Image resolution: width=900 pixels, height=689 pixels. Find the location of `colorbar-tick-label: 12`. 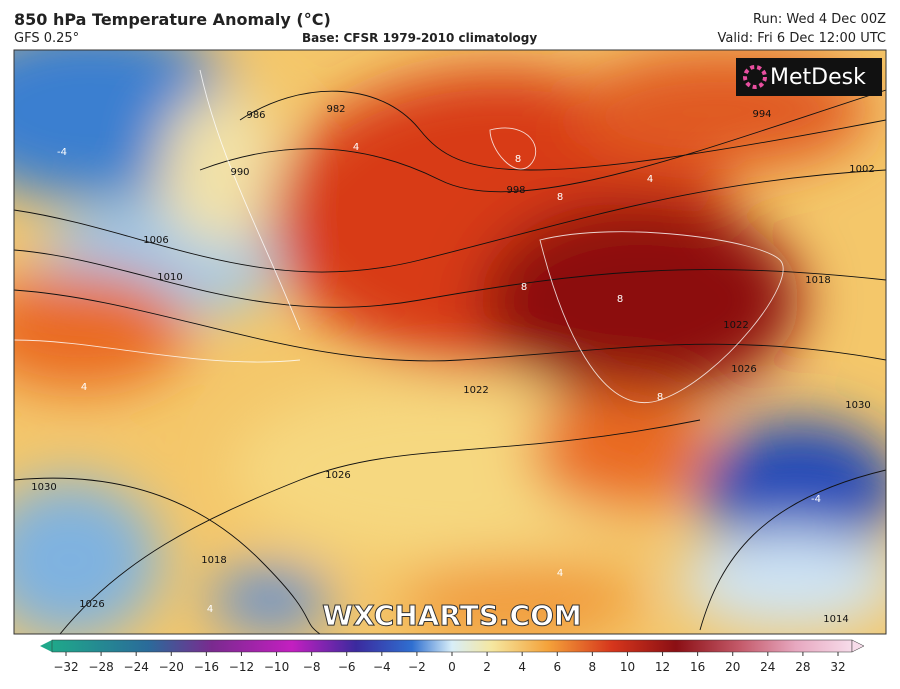

colorbar-tick-label: 12 is located at coordinates (662, 667).